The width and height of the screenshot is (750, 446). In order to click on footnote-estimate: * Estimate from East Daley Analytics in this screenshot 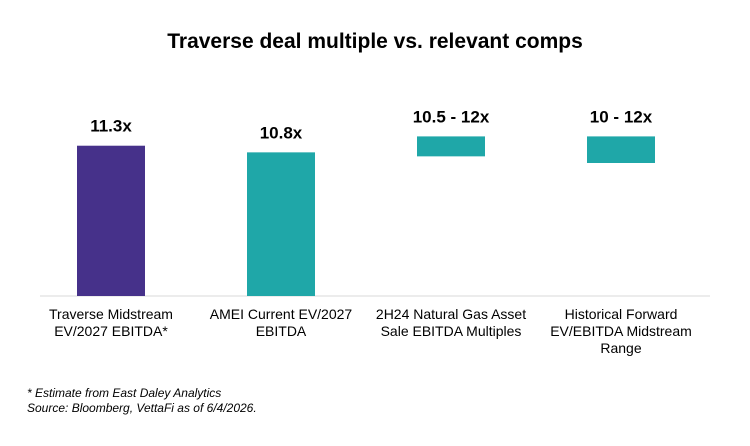, I will do `click(124, 393)`.